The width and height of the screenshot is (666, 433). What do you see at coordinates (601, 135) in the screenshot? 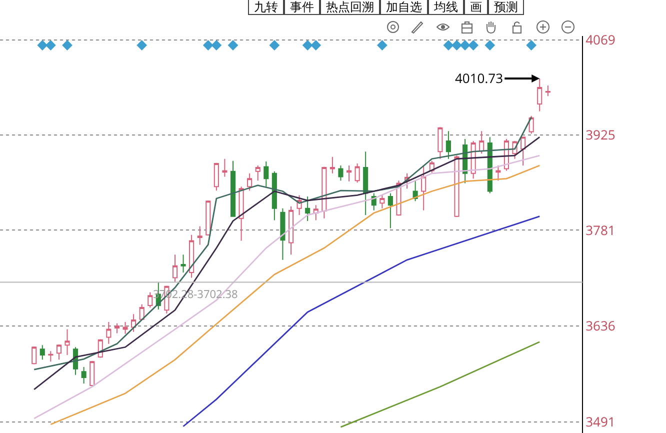
I see `y-tick-label: 3925` at bounding box center [601, 135].